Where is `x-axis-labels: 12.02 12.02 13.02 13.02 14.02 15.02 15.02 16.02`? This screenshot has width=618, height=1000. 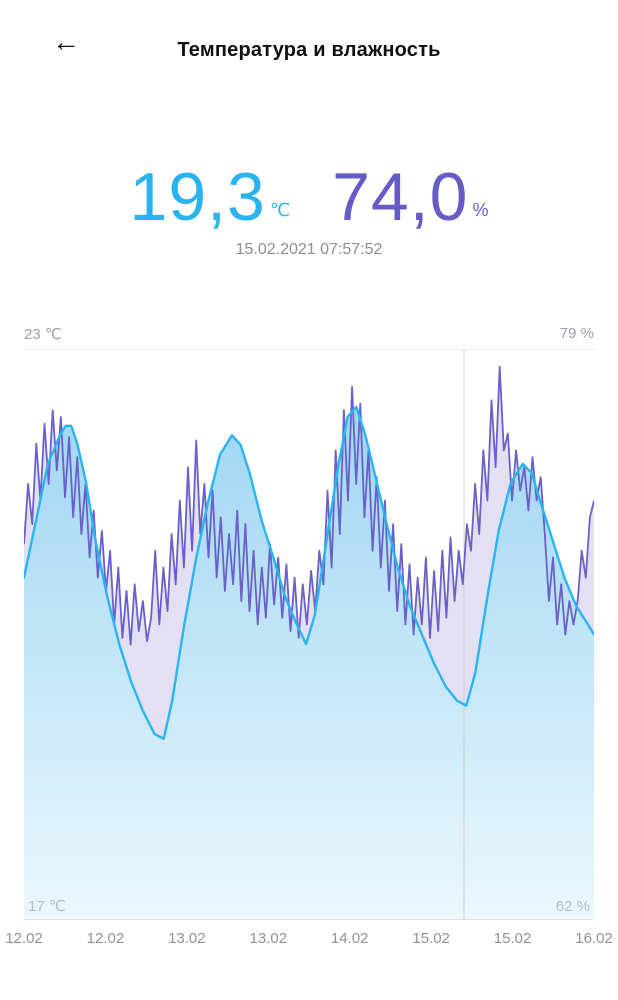 x-axis-labels: 12.02 12.02 13.02 13.02 14.02 15.02 15.02 16.02 is located at coordinates (309, 945).